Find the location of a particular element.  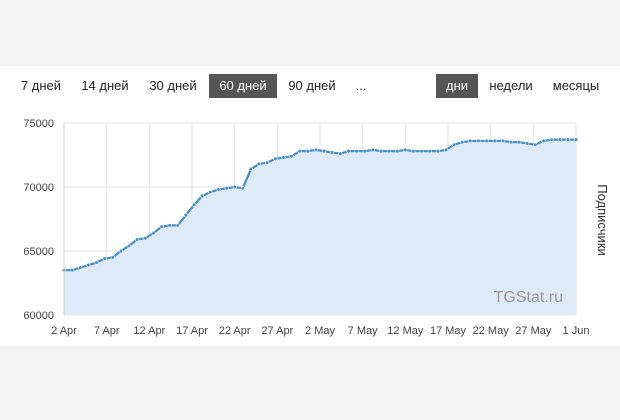

range-14-days-button: 14 дней is located at coordinates (105, 85).